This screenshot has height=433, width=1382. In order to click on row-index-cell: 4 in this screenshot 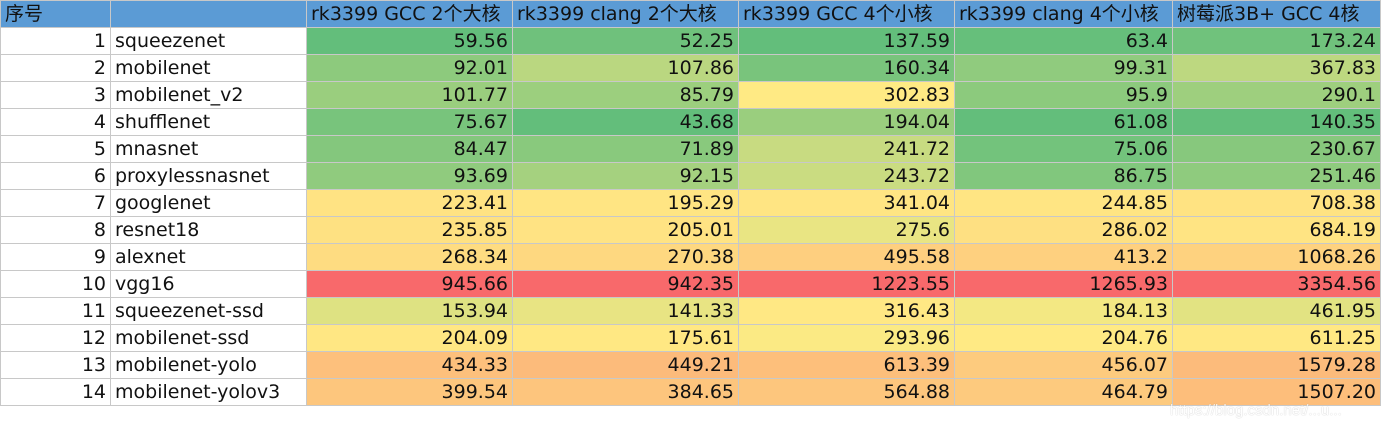, I will do `click(55, 122)`.